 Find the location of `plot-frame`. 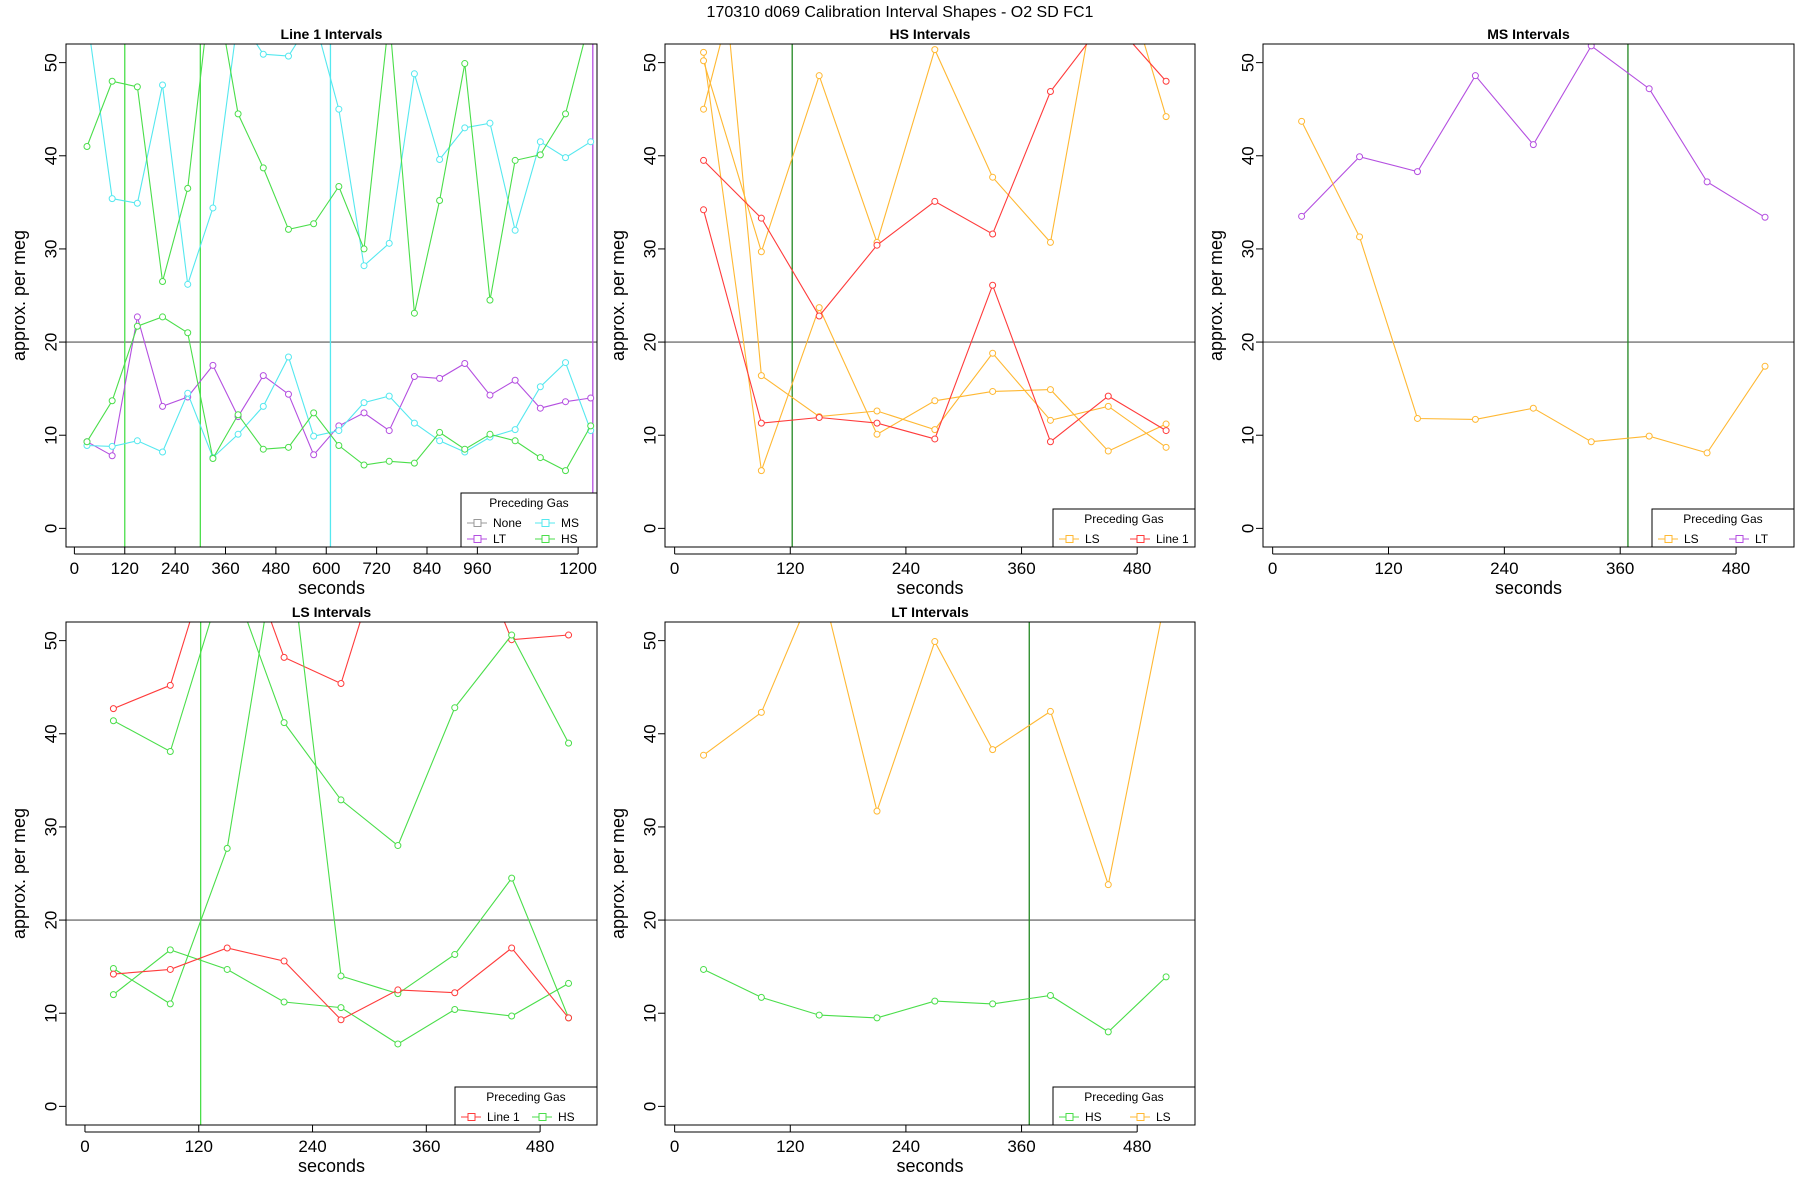

plot-frame is located at coordinates (930, 295).